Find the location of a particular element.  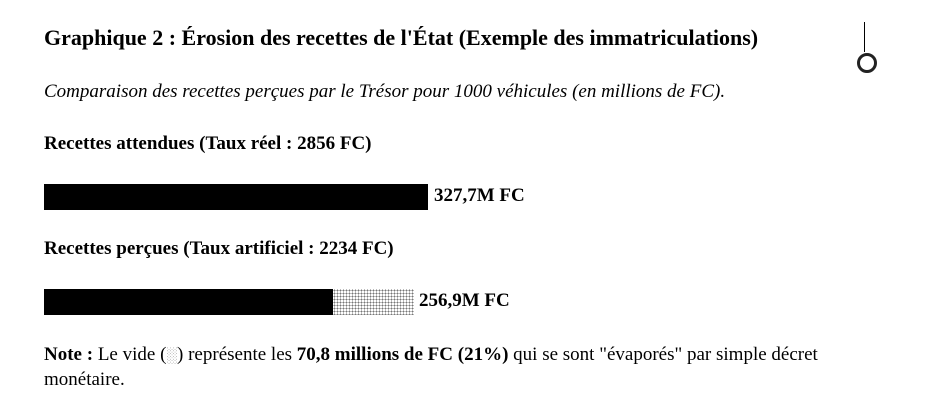

bar-received is located at coordinates (188, 302).